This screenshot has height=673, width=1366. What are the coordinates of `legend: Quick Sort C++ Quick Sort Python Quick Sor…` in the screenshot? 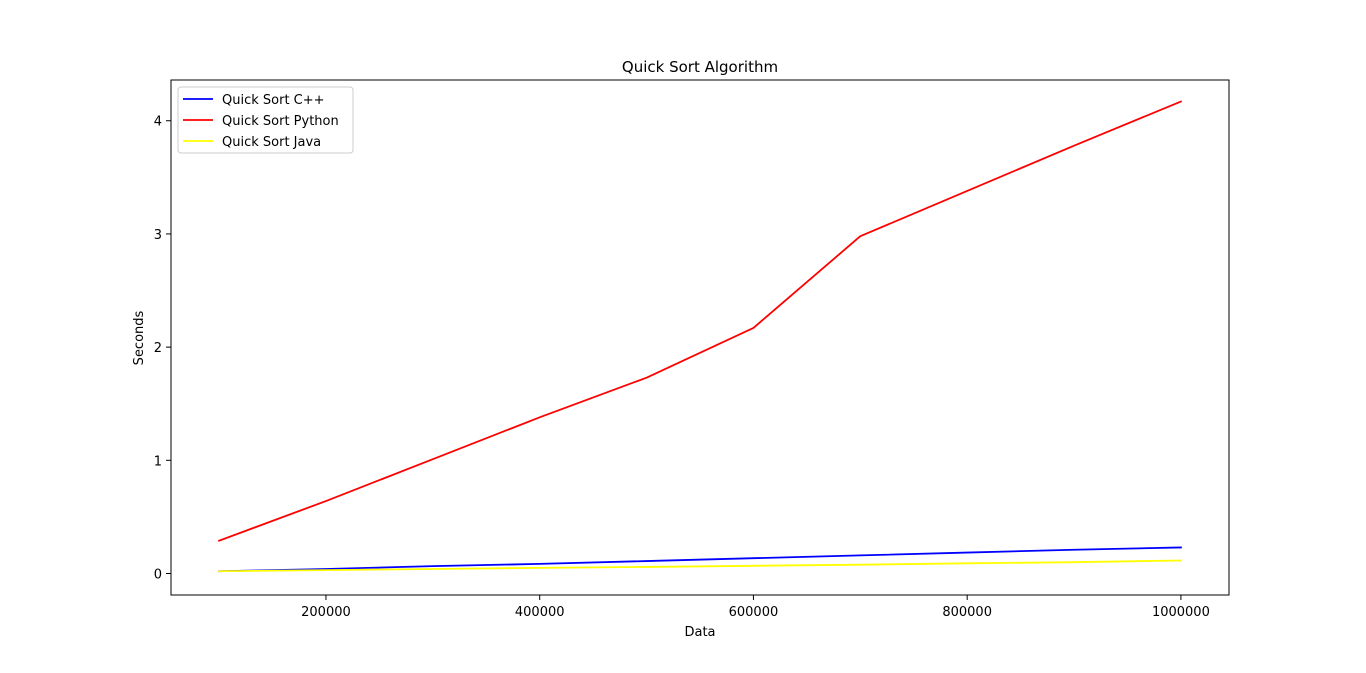 It's located at (265, 120).